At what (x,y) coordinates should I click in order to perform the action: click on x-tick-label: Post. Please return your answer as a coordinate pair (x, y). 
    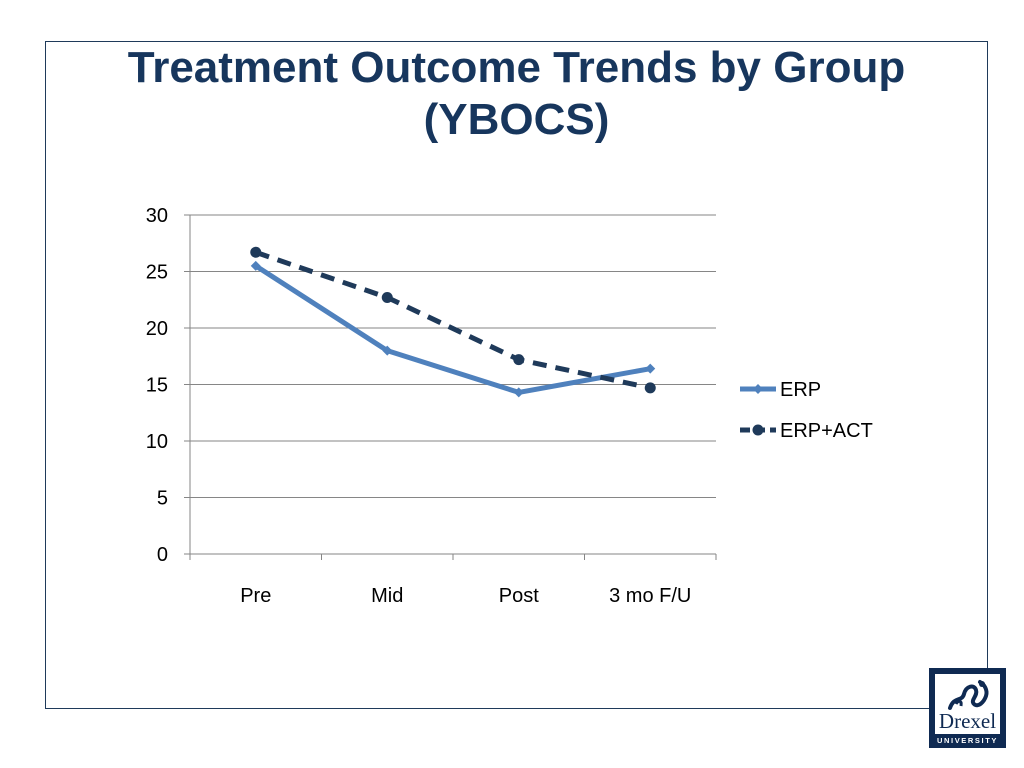
    Looking at the image, I should click on (519, 596).